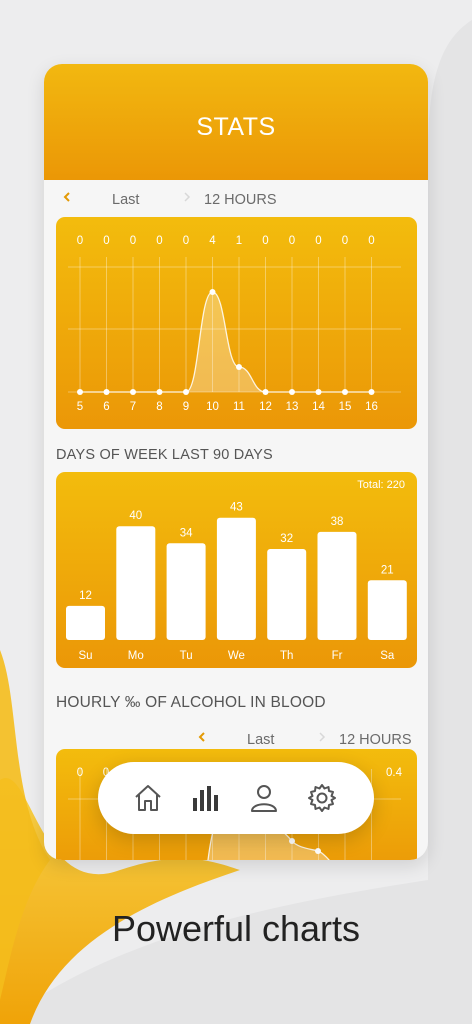 The height and width of the screenshot is (1024, 472). What do you see at coordinates (292, 407) in the screenshot?
I see `x-tick-label: 13` at bounding box center [292, 407].